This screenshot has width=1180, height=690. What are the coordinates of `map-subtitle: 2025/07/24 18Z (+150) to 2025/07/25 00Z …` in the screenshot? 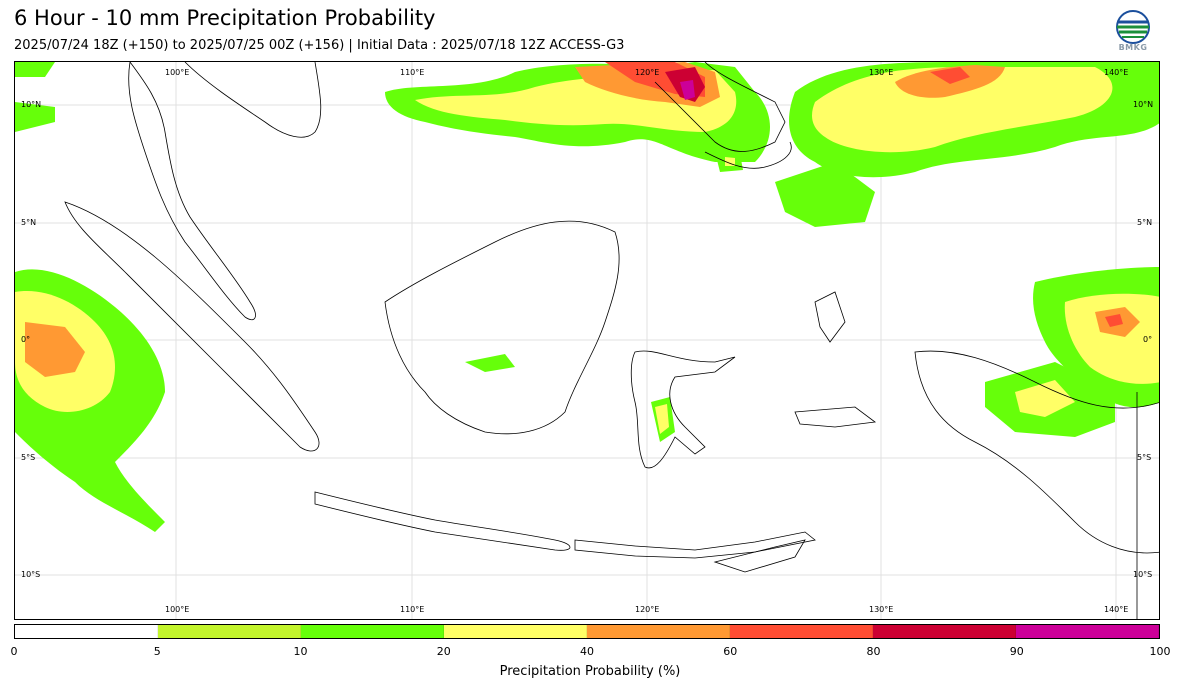 It's located at (319, 45).